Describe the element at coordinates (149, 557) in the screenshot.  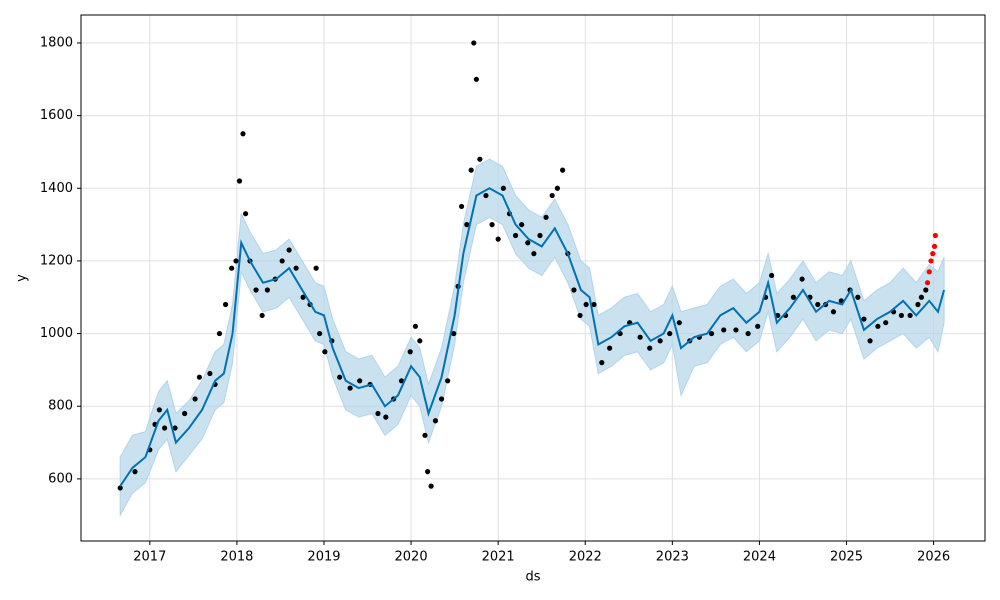
I see `x-tick-label: 2017` at that location.